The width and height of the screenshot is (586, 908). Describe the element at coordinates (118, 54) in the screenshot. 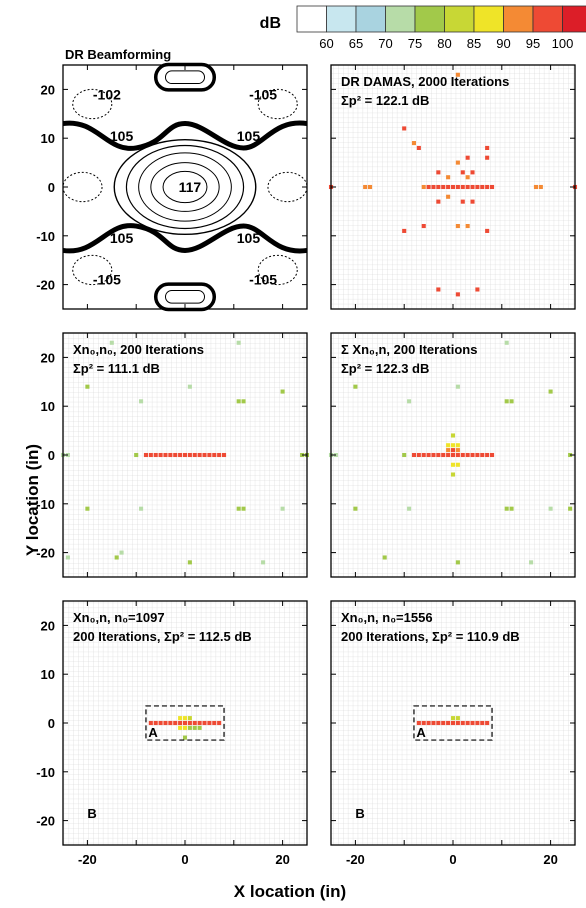

I see `panel-title: DR Beamforming` at that location.